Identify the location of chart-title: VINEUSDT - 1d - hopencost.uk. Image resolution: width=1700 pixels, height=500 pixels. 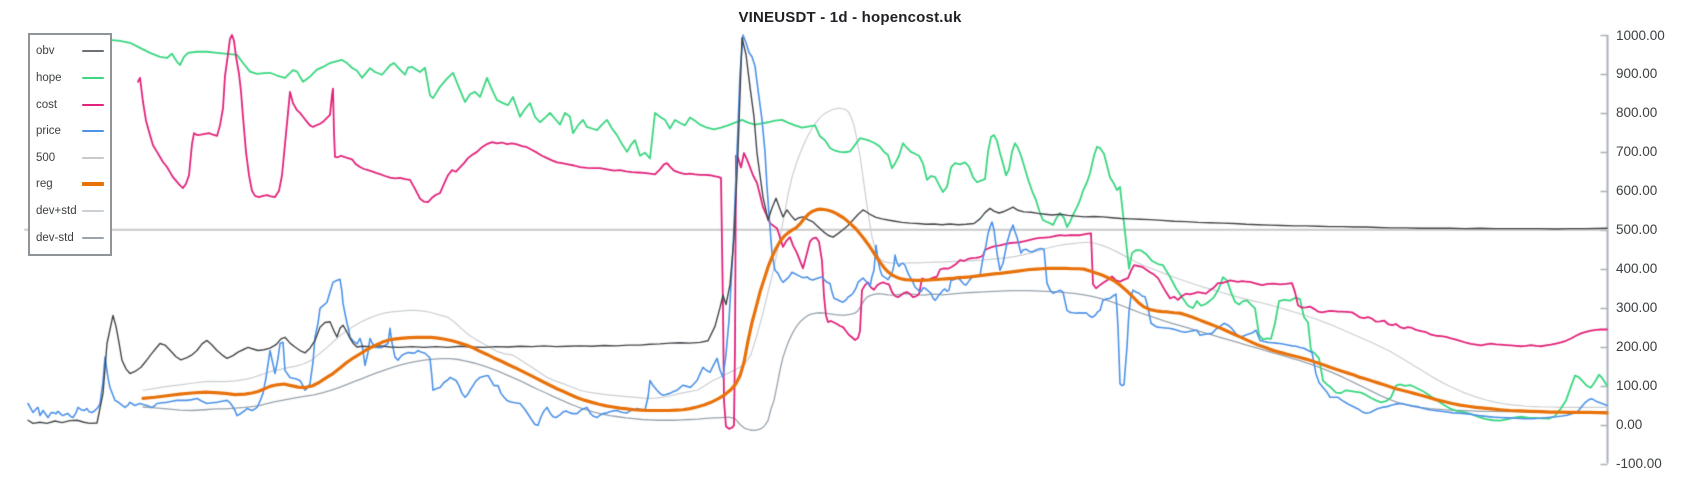
(850, 17).